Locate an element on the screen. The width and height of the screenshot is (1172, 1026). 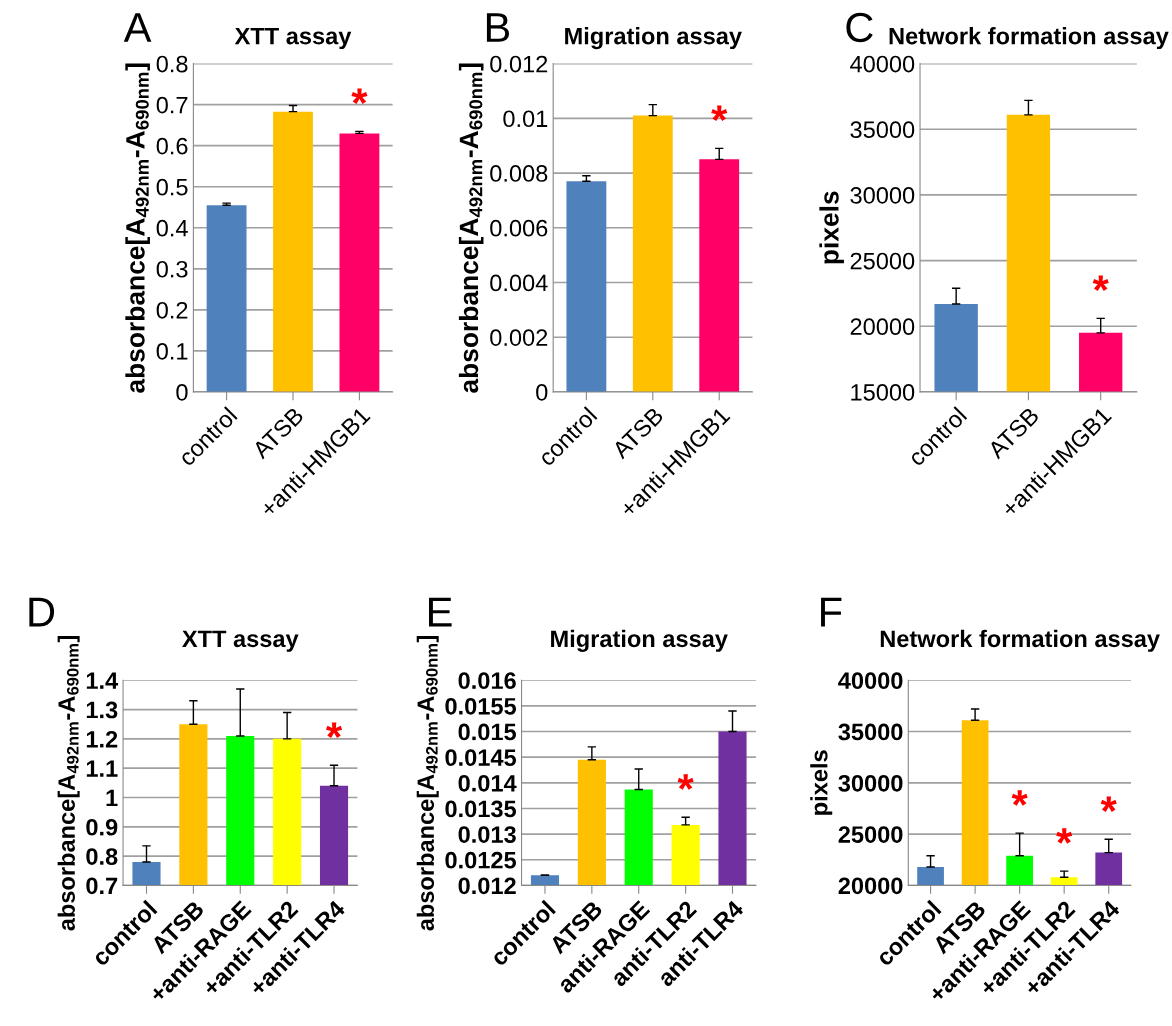
y-tick-label: 15000 is located at coordinates (883, 392).